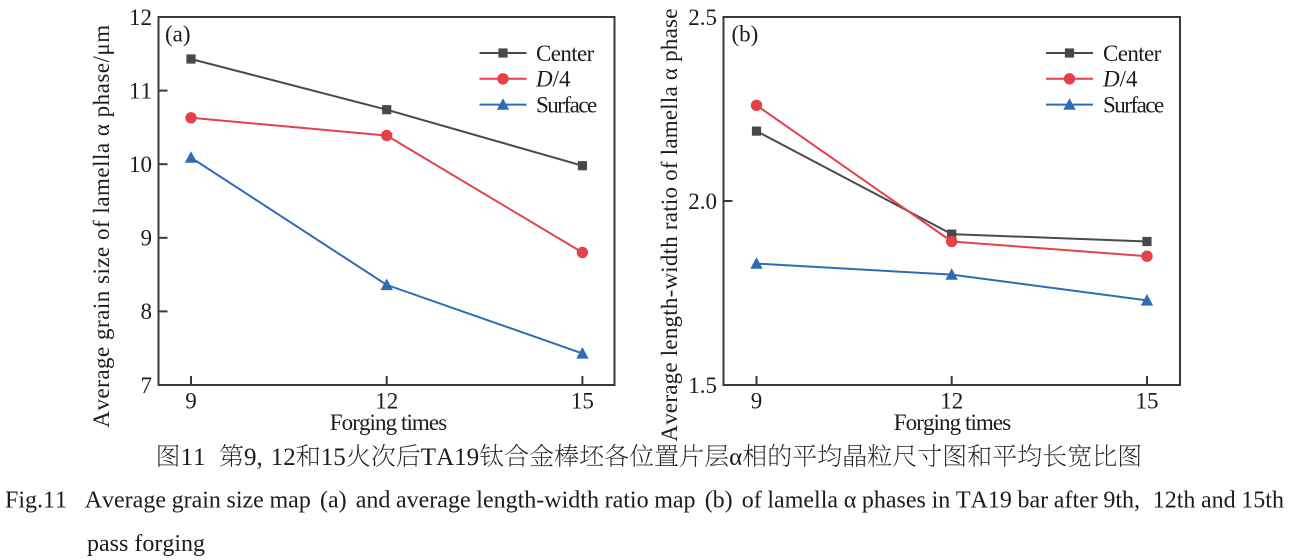  What do you see at coordinates (146, 544) in the screenshot?
I see `svg-text: pass forging` at bounding box center [146, 544].